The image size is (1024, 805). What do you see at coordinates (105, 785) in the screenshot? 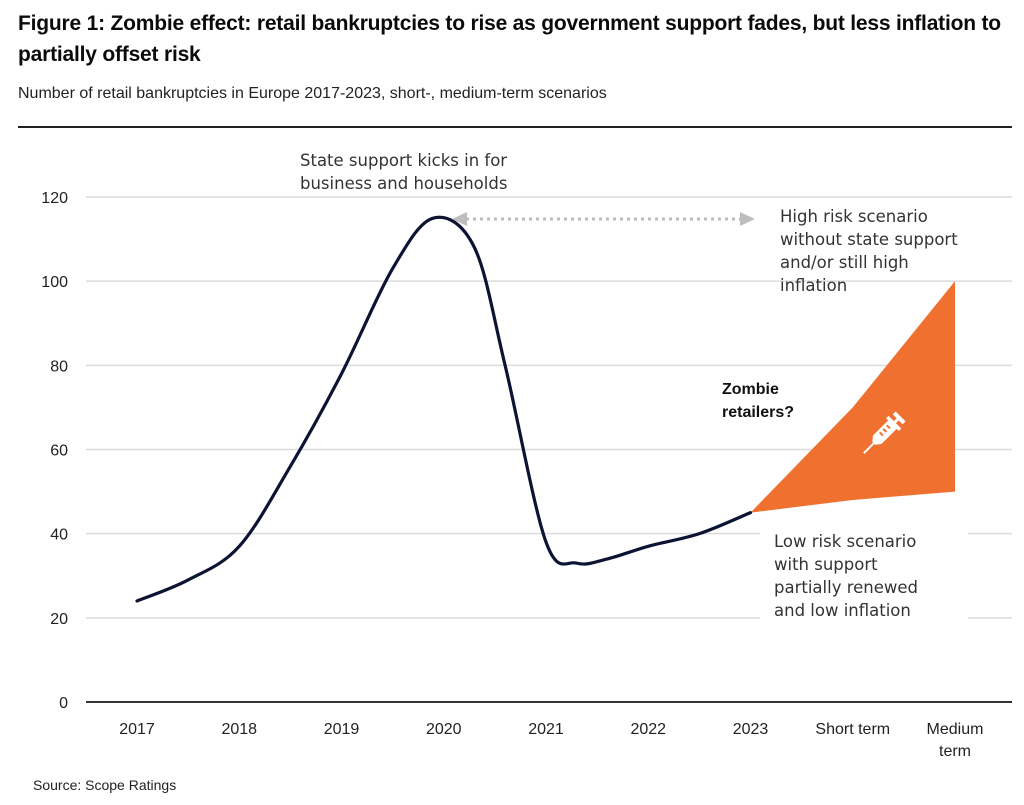
I see `source-note: Source: Scope Ratings` at bounding box center [105, 785].